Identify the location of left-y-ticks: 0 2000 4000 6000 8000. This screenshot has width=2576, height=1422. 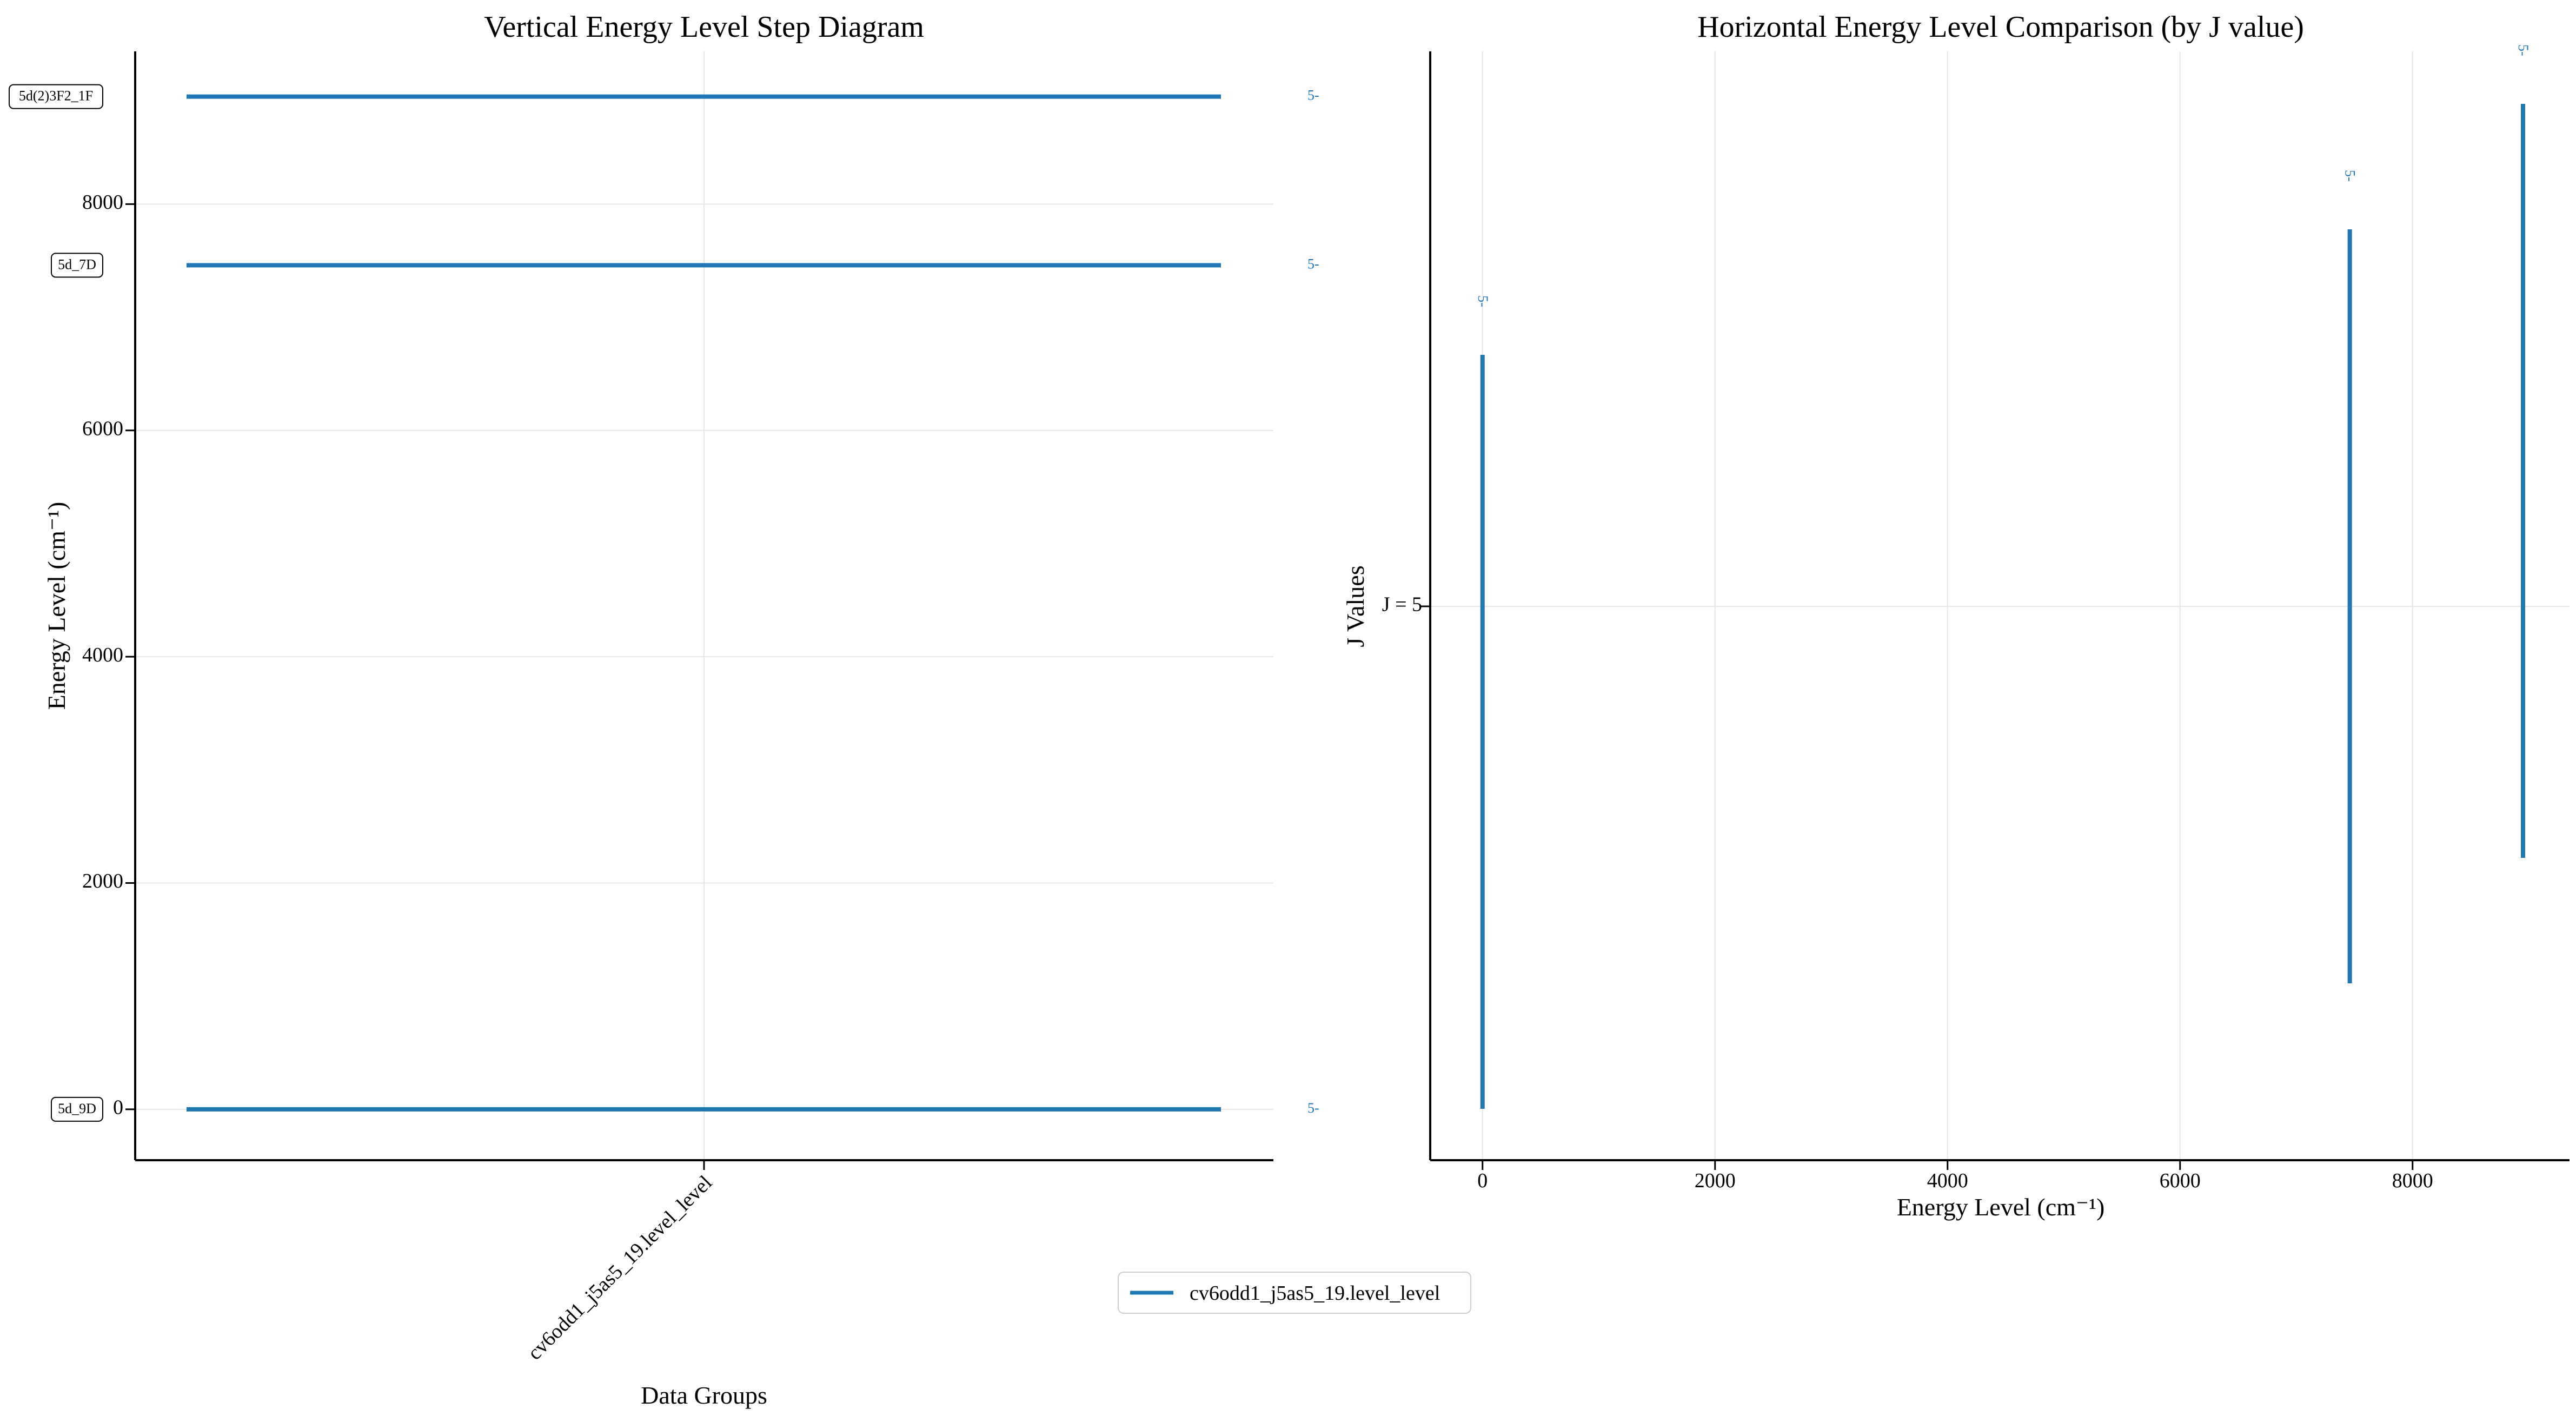
(108, 655).